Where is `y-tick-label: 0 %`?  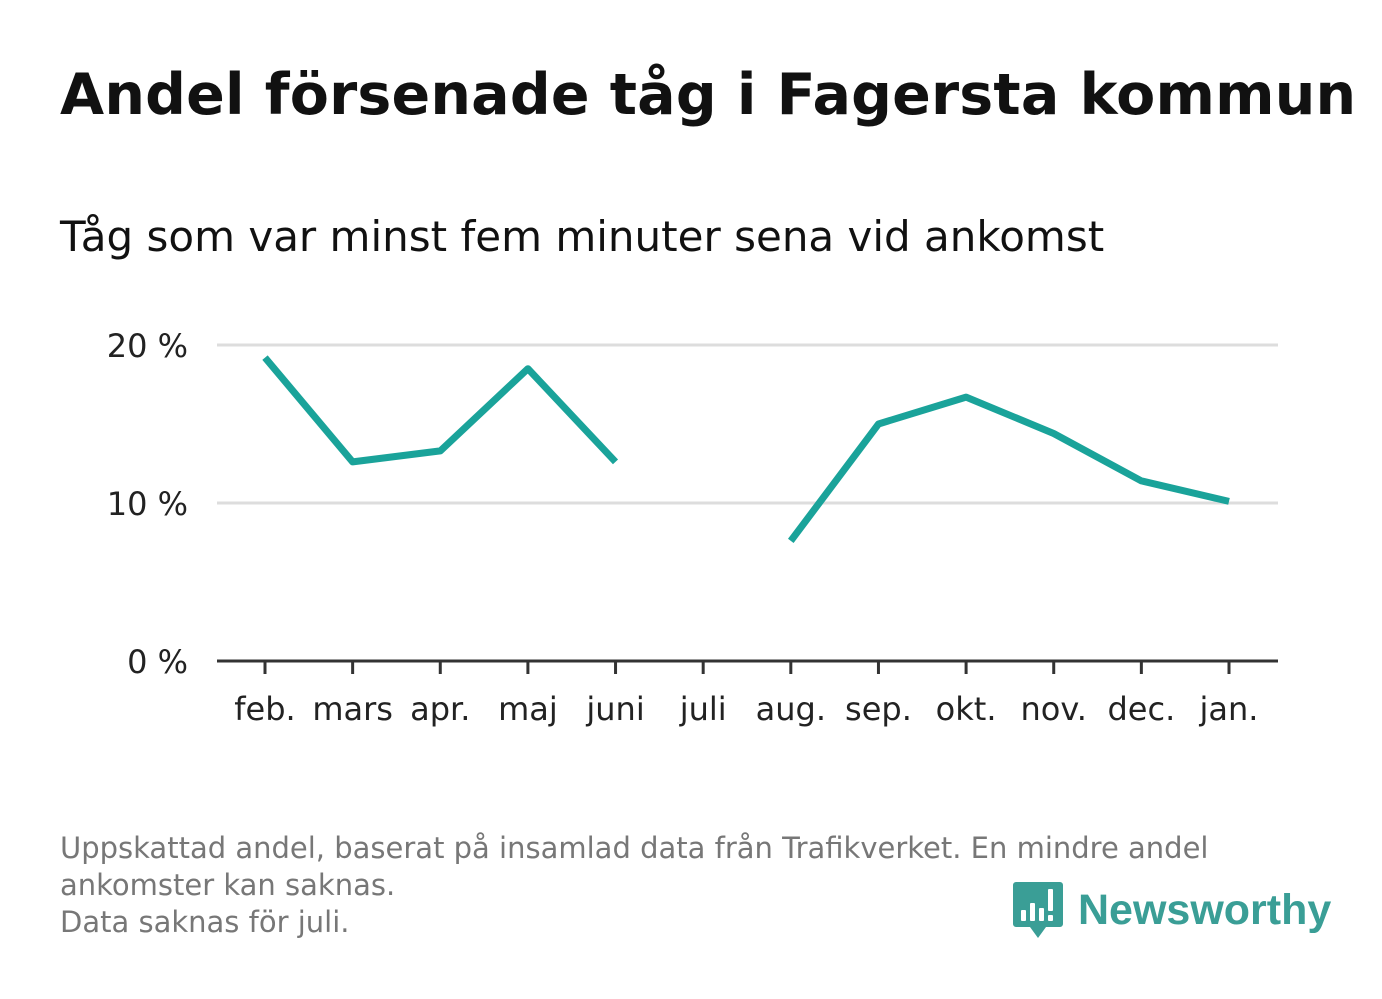 y-tick-label: 0 % is located at coordinates (157, 662).